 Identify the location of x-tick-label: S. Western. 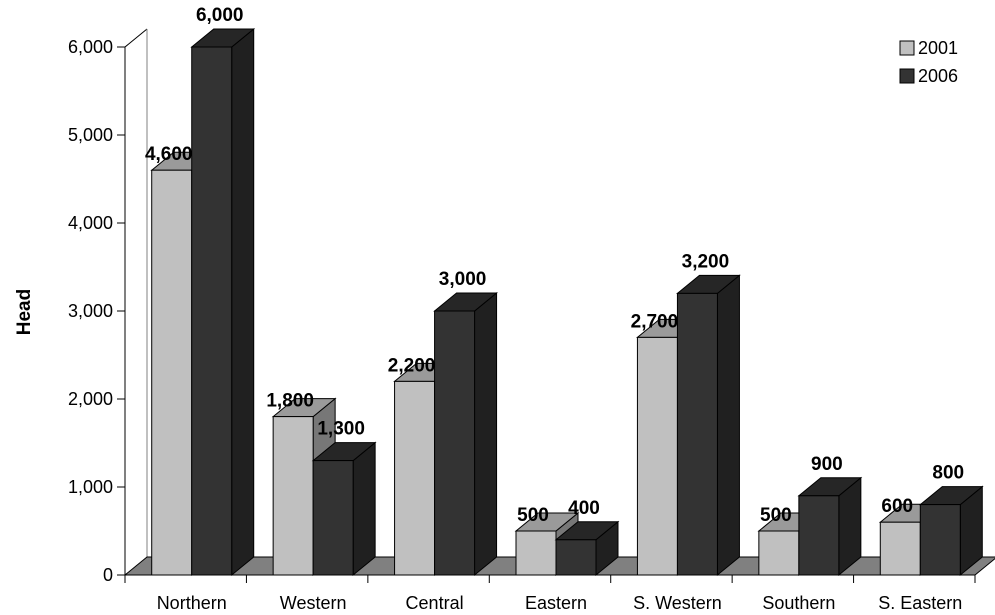
(677, 603).